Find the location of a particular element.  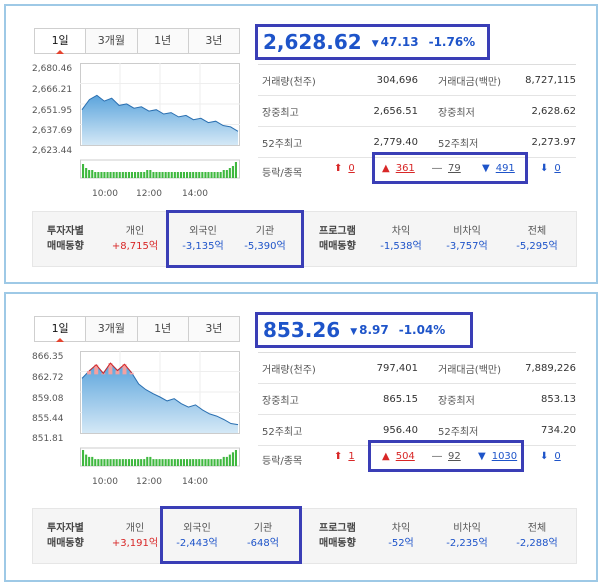

stat-row: 거래량(천주) 797,401 거래대금(백만) 7,889,226 is located at coordinates (417, 368).